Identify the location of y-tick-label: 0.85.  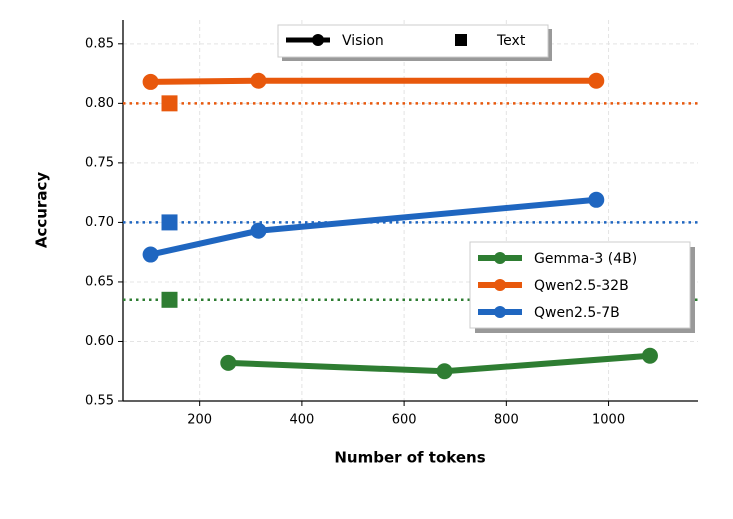
(99, 43).